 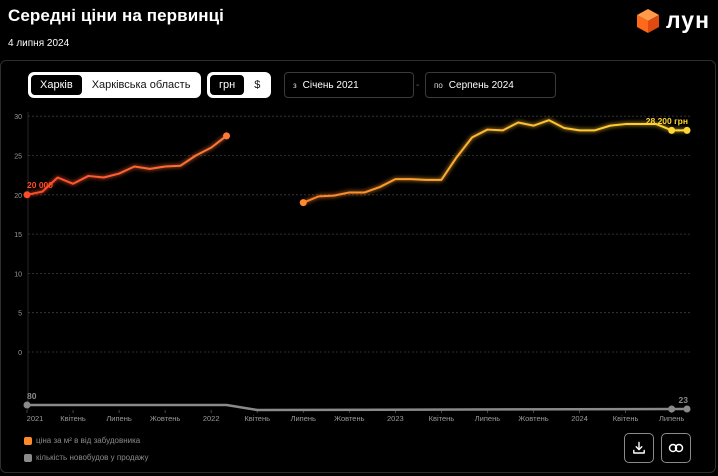 What do you see at coordinates (295, 85) in the screenshot?
I see `date-from-prefix: з` at bounding box center [295, 85].